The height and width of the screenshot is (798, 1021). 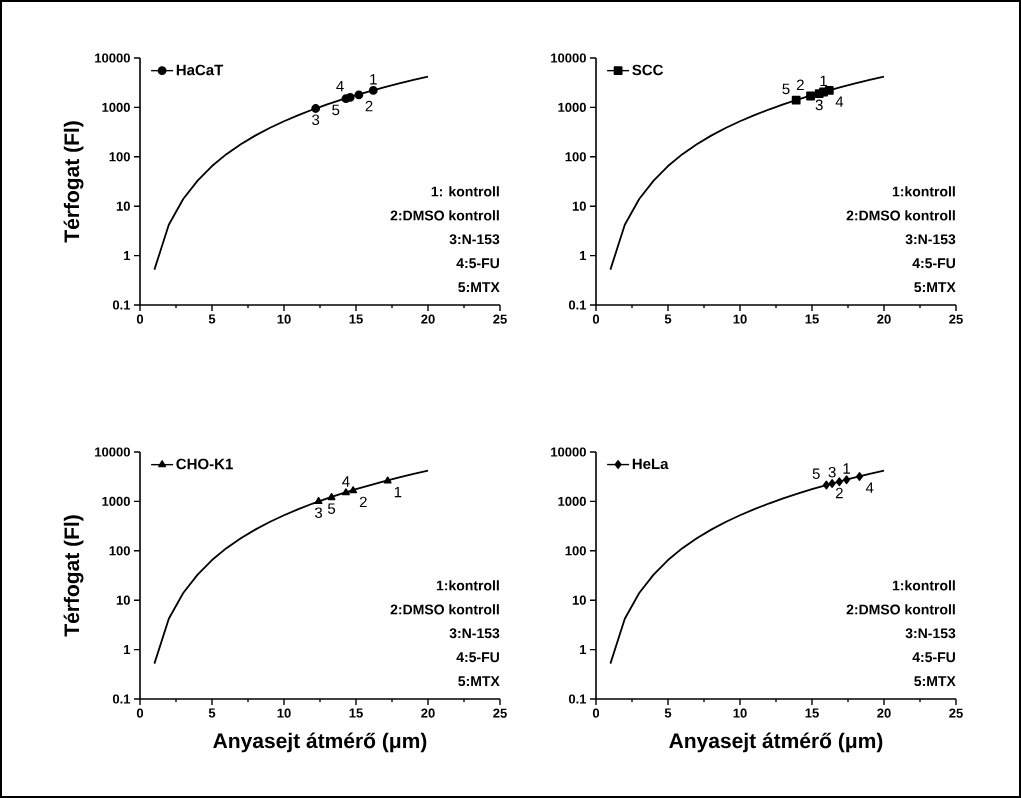 What do you see at coordinates (648, 70) in the screenshot?
I see `legend-label: SCC` at bounding box center [648, 70].